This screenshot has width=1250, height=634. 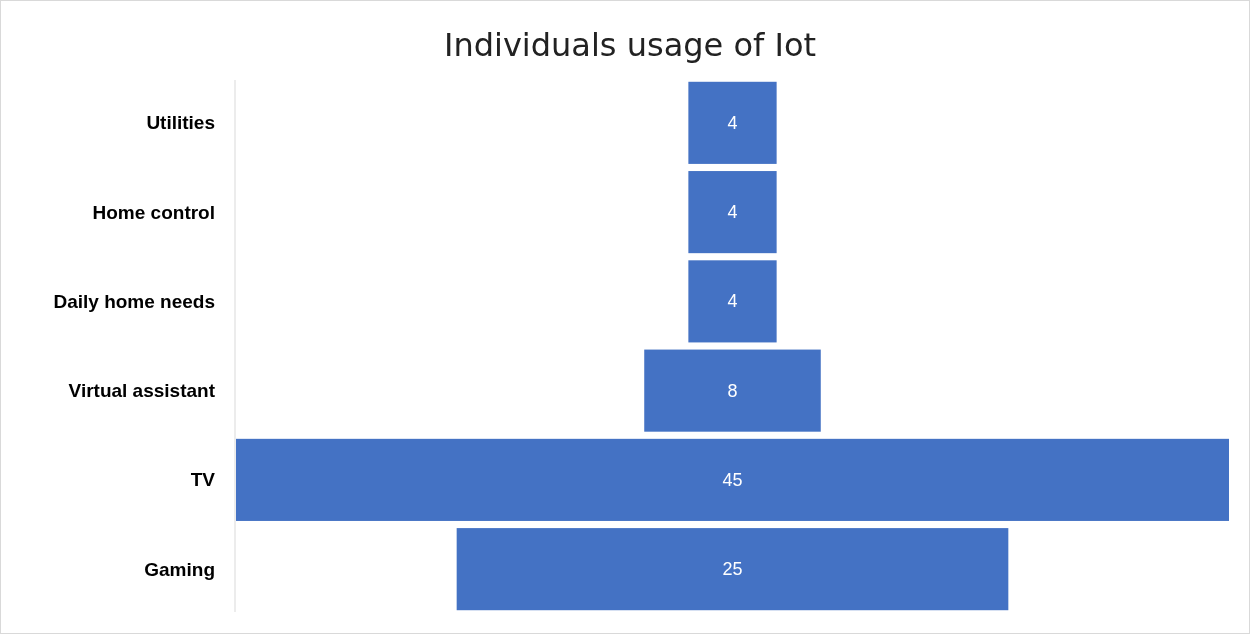 I want to click on category-label: Utilities, so click(x=180, y=123).